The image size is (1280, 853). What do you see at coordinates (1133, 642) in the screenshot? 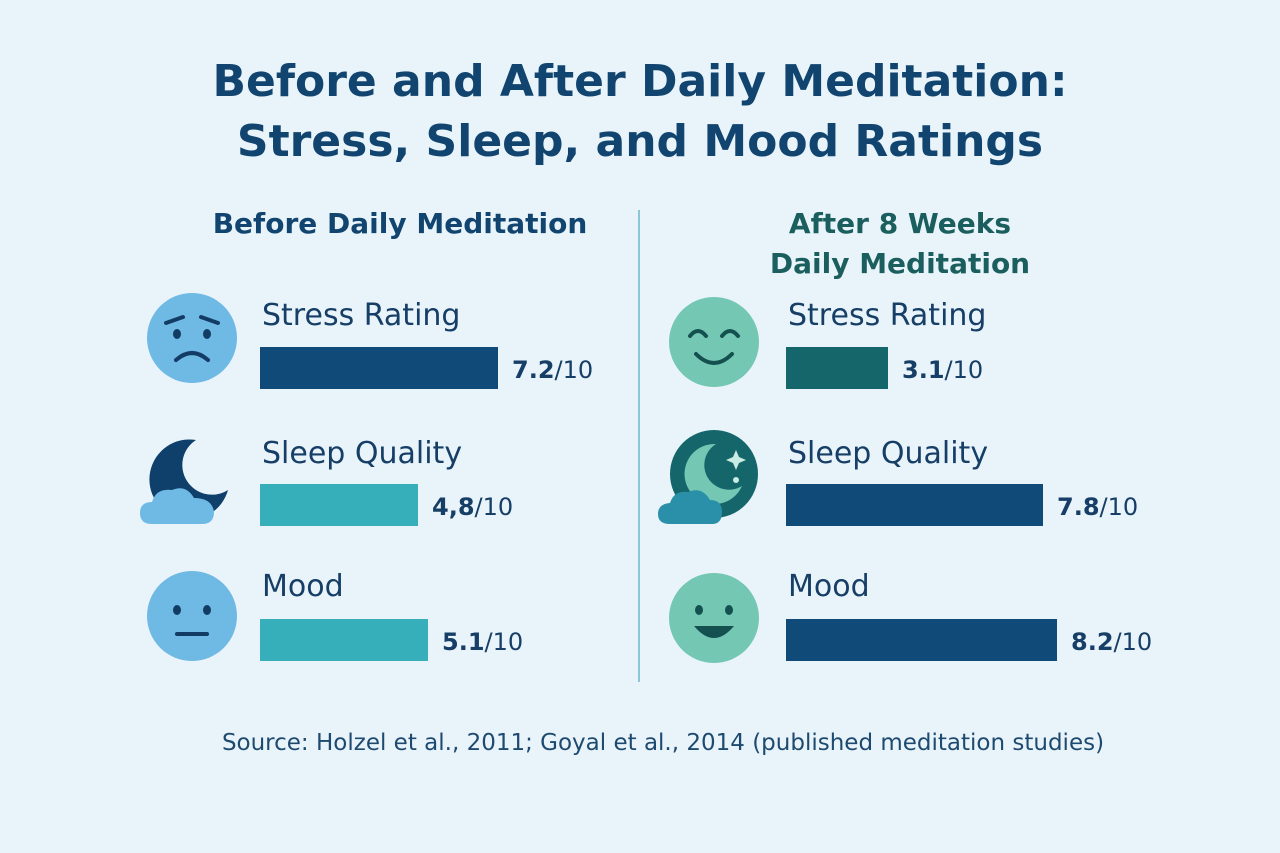
I see `after-mood-value-suffix: /10` at bounding box center [1133, 642].